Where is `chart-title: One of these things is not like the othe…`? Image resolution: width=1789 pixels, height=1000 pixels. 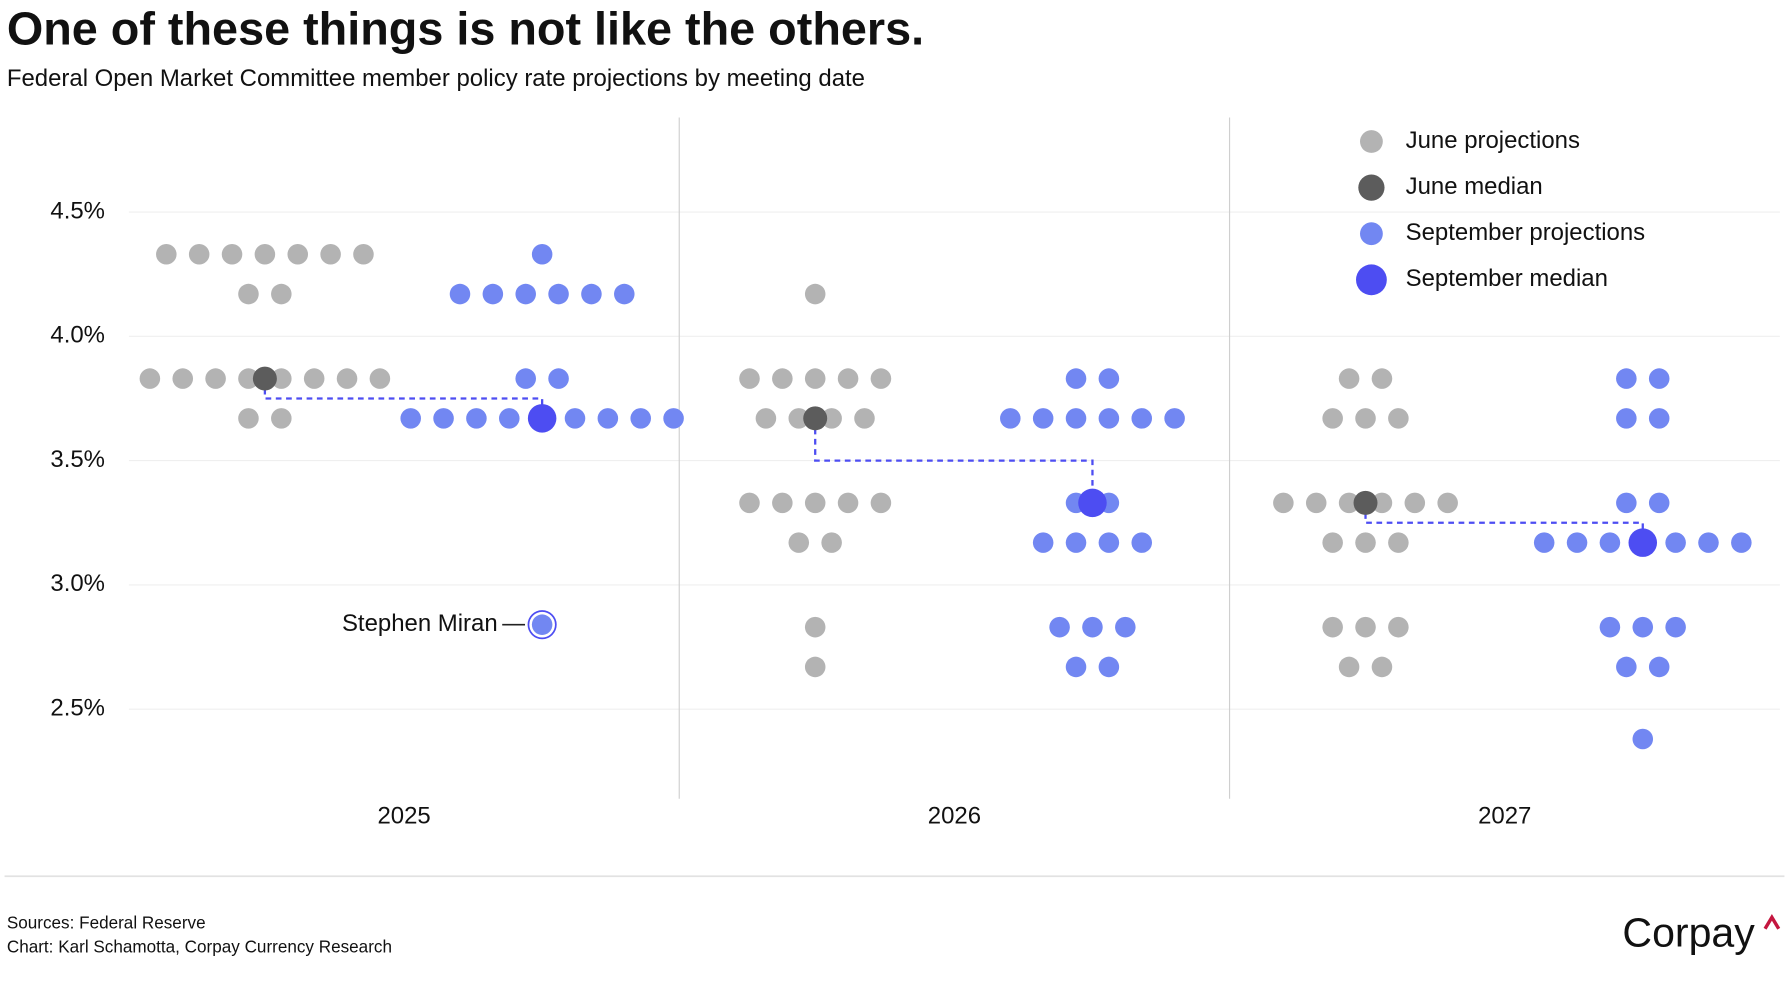
chart-title: One of these things is not like the othe… is located at coordinates (465, 28).